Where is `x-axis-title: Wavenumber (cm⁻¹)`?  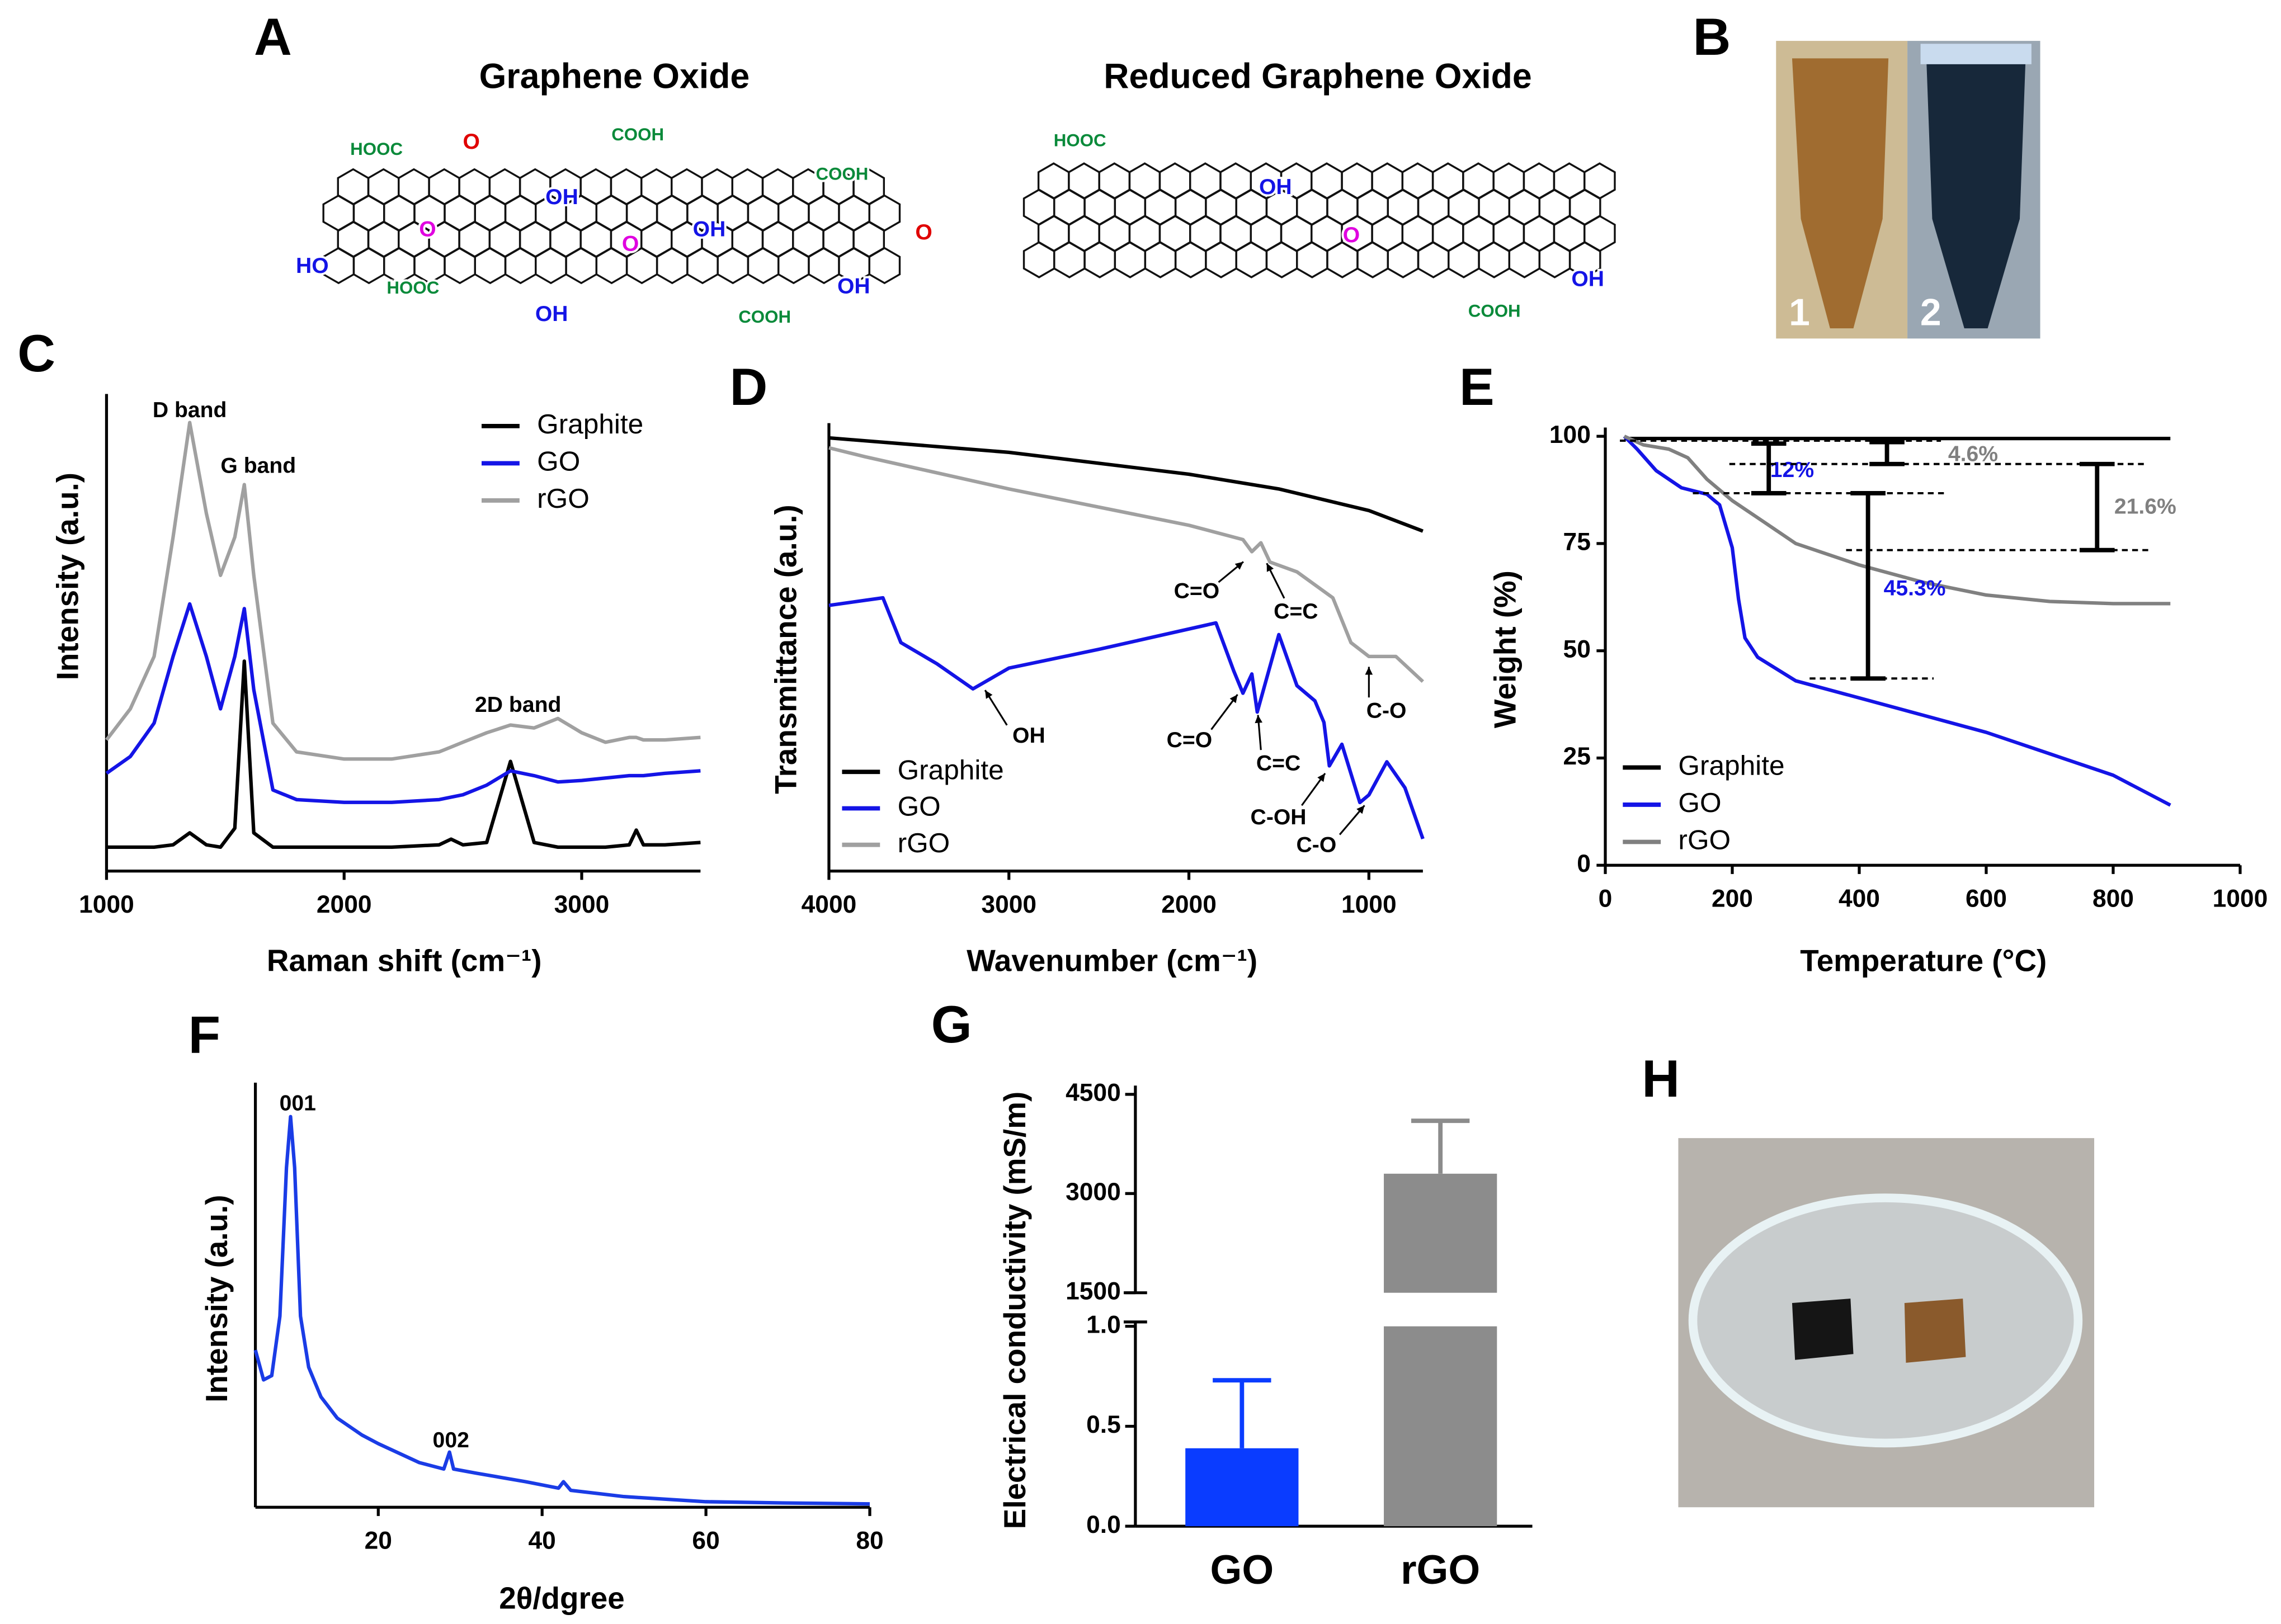
x-axis-title: Wavenumber (cm⁻¹) is located at coordinates (1112, 960).